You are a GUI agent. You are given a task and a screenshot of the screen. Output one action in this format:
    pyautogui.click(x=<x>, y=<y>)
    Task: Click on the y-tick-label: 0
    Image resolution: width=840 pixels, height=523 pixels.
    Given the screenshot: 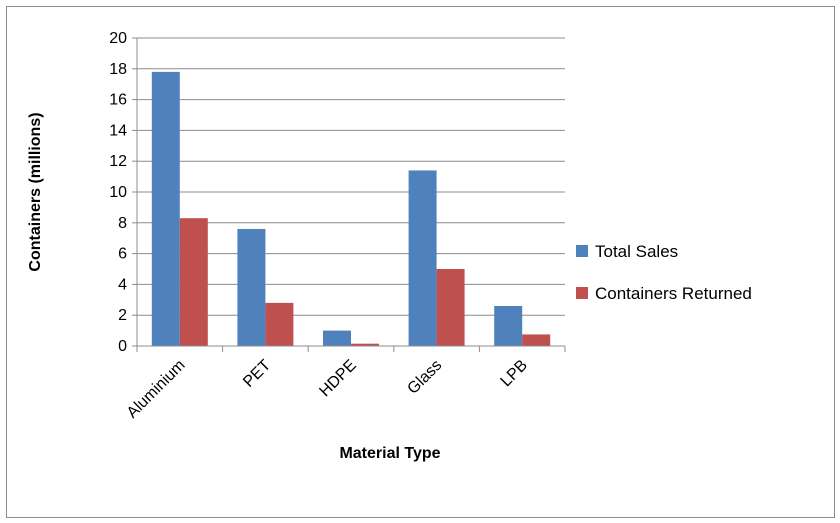 What is the action you would take?
    pyautogui.click(x=122, y=346)
    